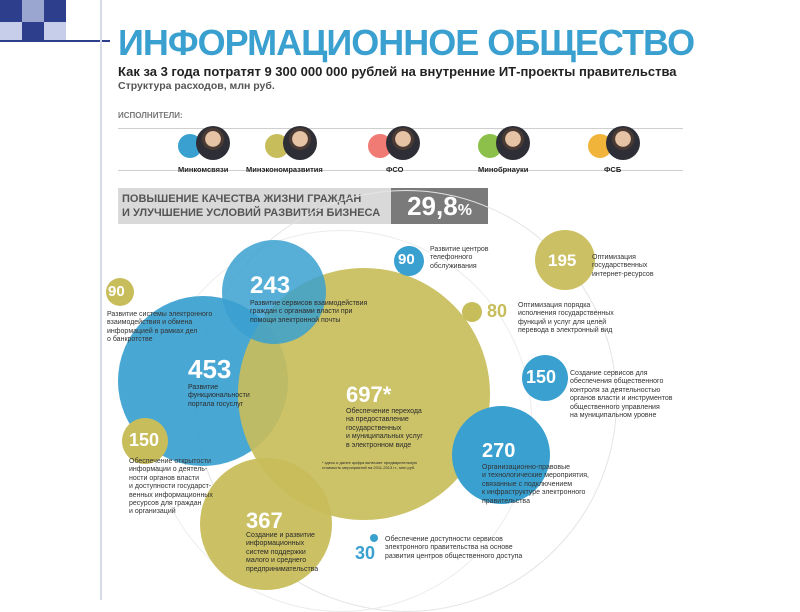 Image resolution: width=800 pixels, height=612 pixels. I want to click on value-90-top: 90, so click(406, 259).